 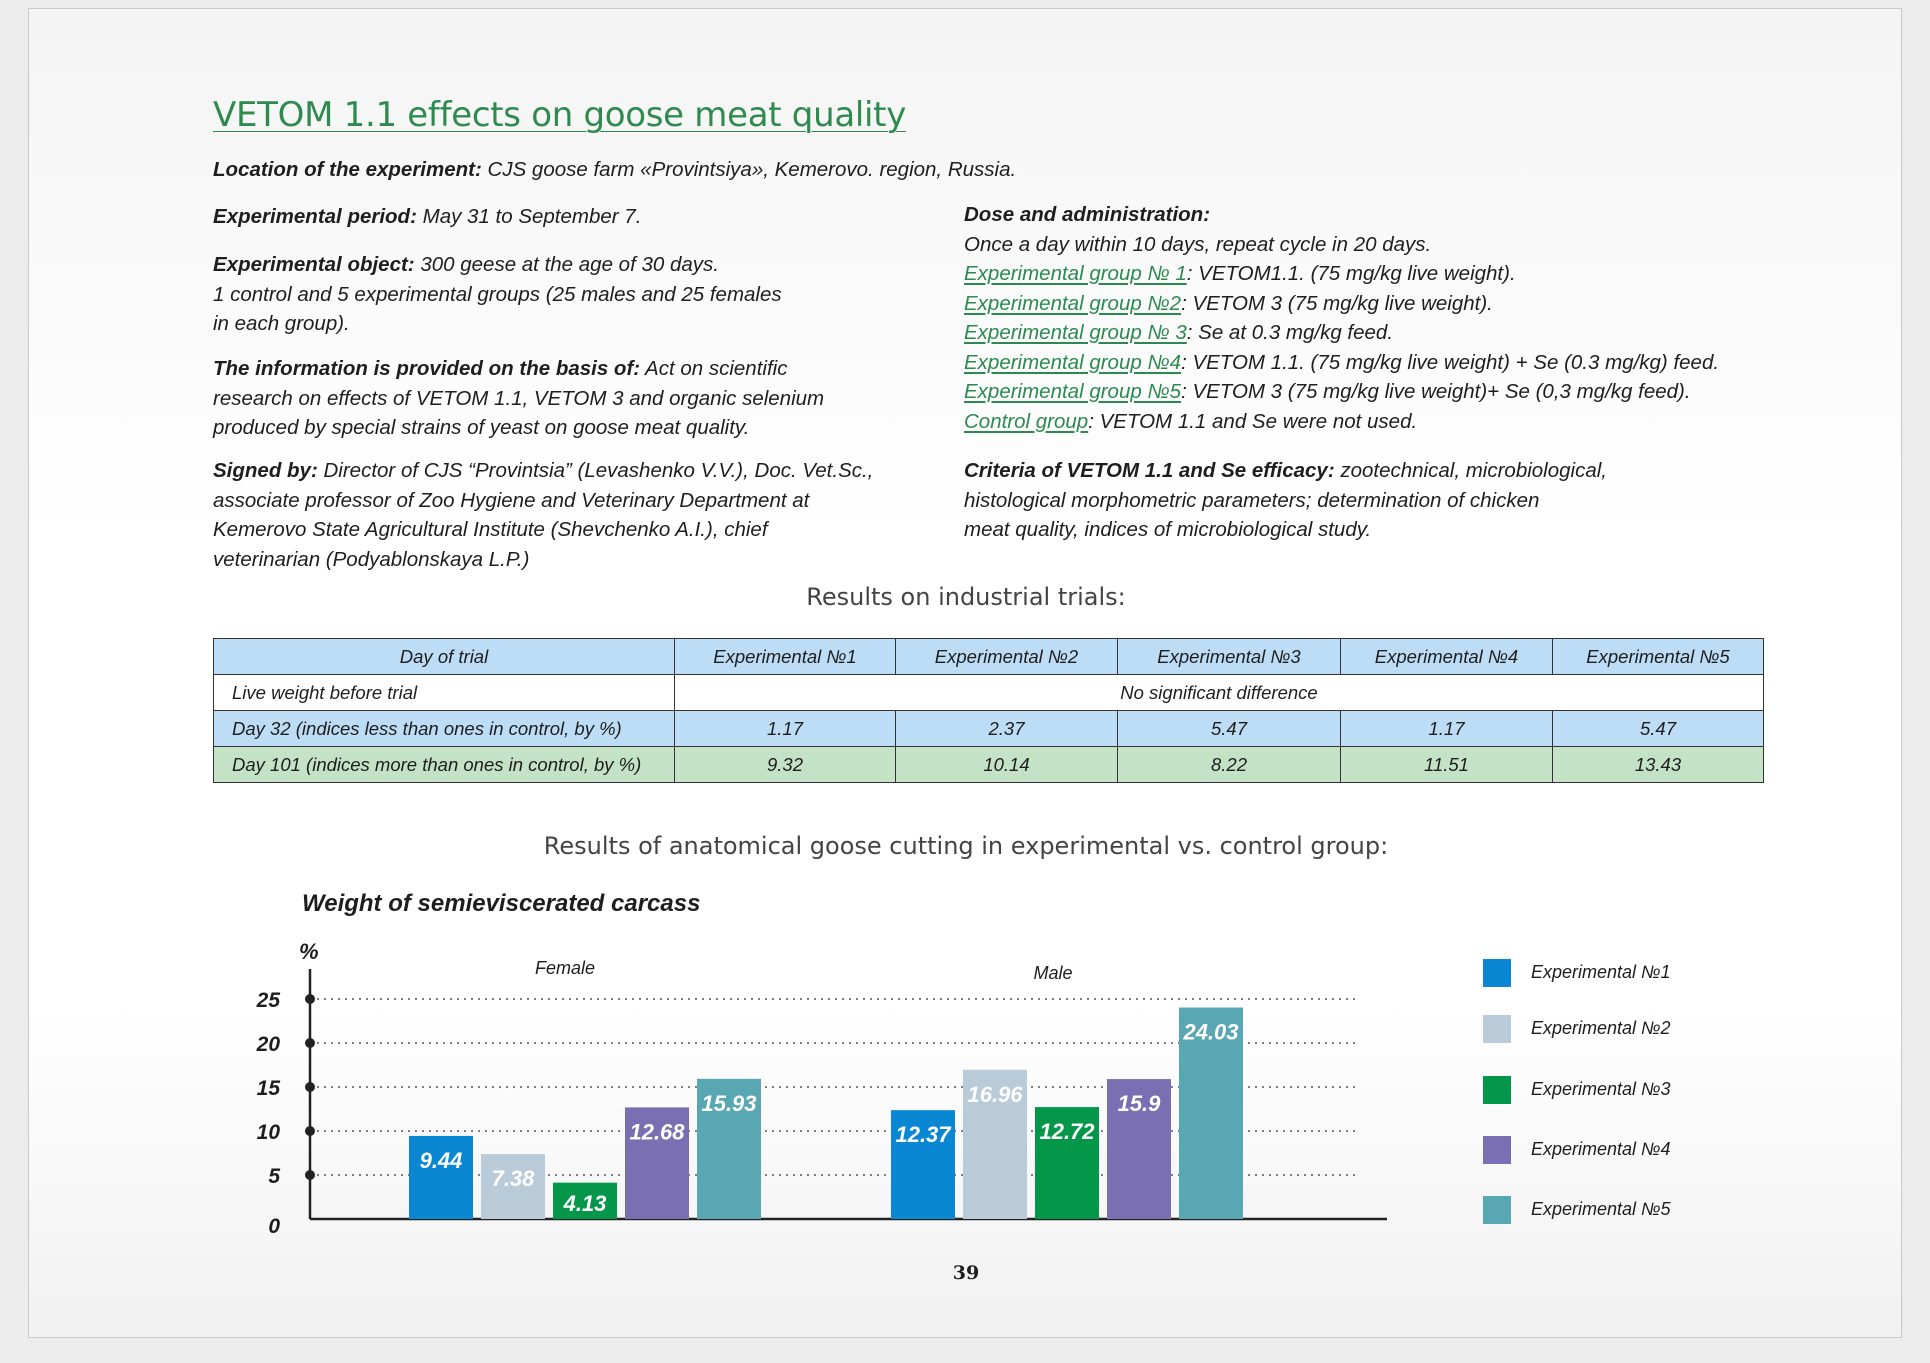 I want to click on y-tick-label: 20, so click(x=268, y=1044).